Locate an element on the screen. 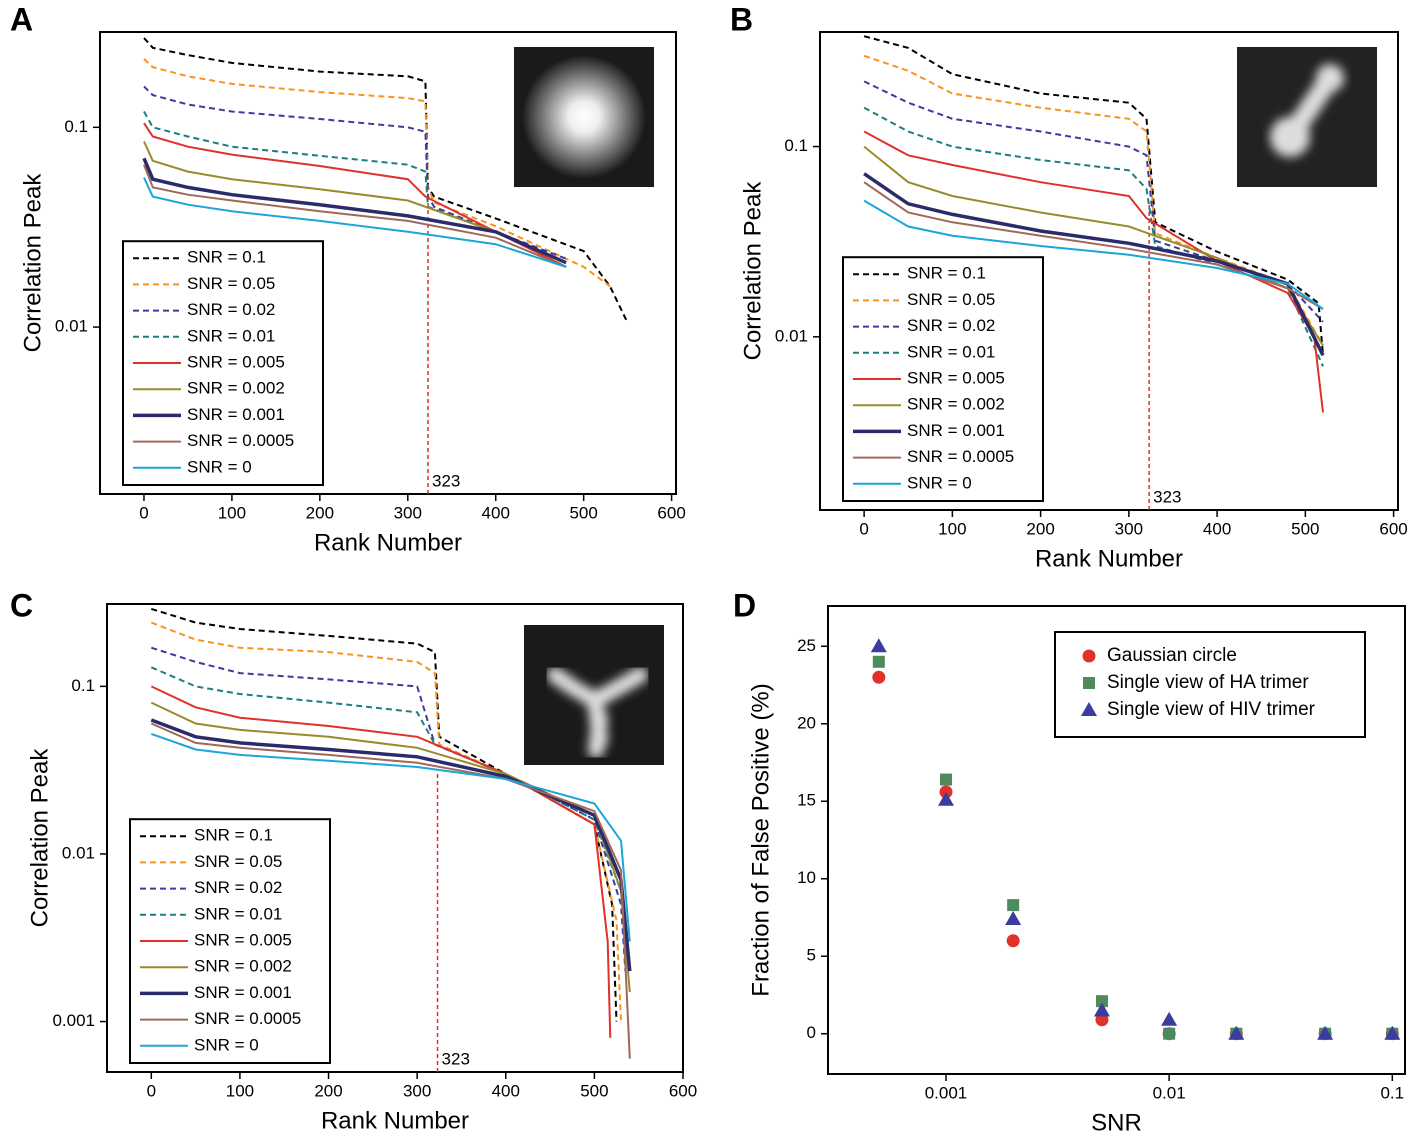 This screenshot has width=1416, height=1133. y-tick-label: 0.001 is located at coordinates (73, 1020).